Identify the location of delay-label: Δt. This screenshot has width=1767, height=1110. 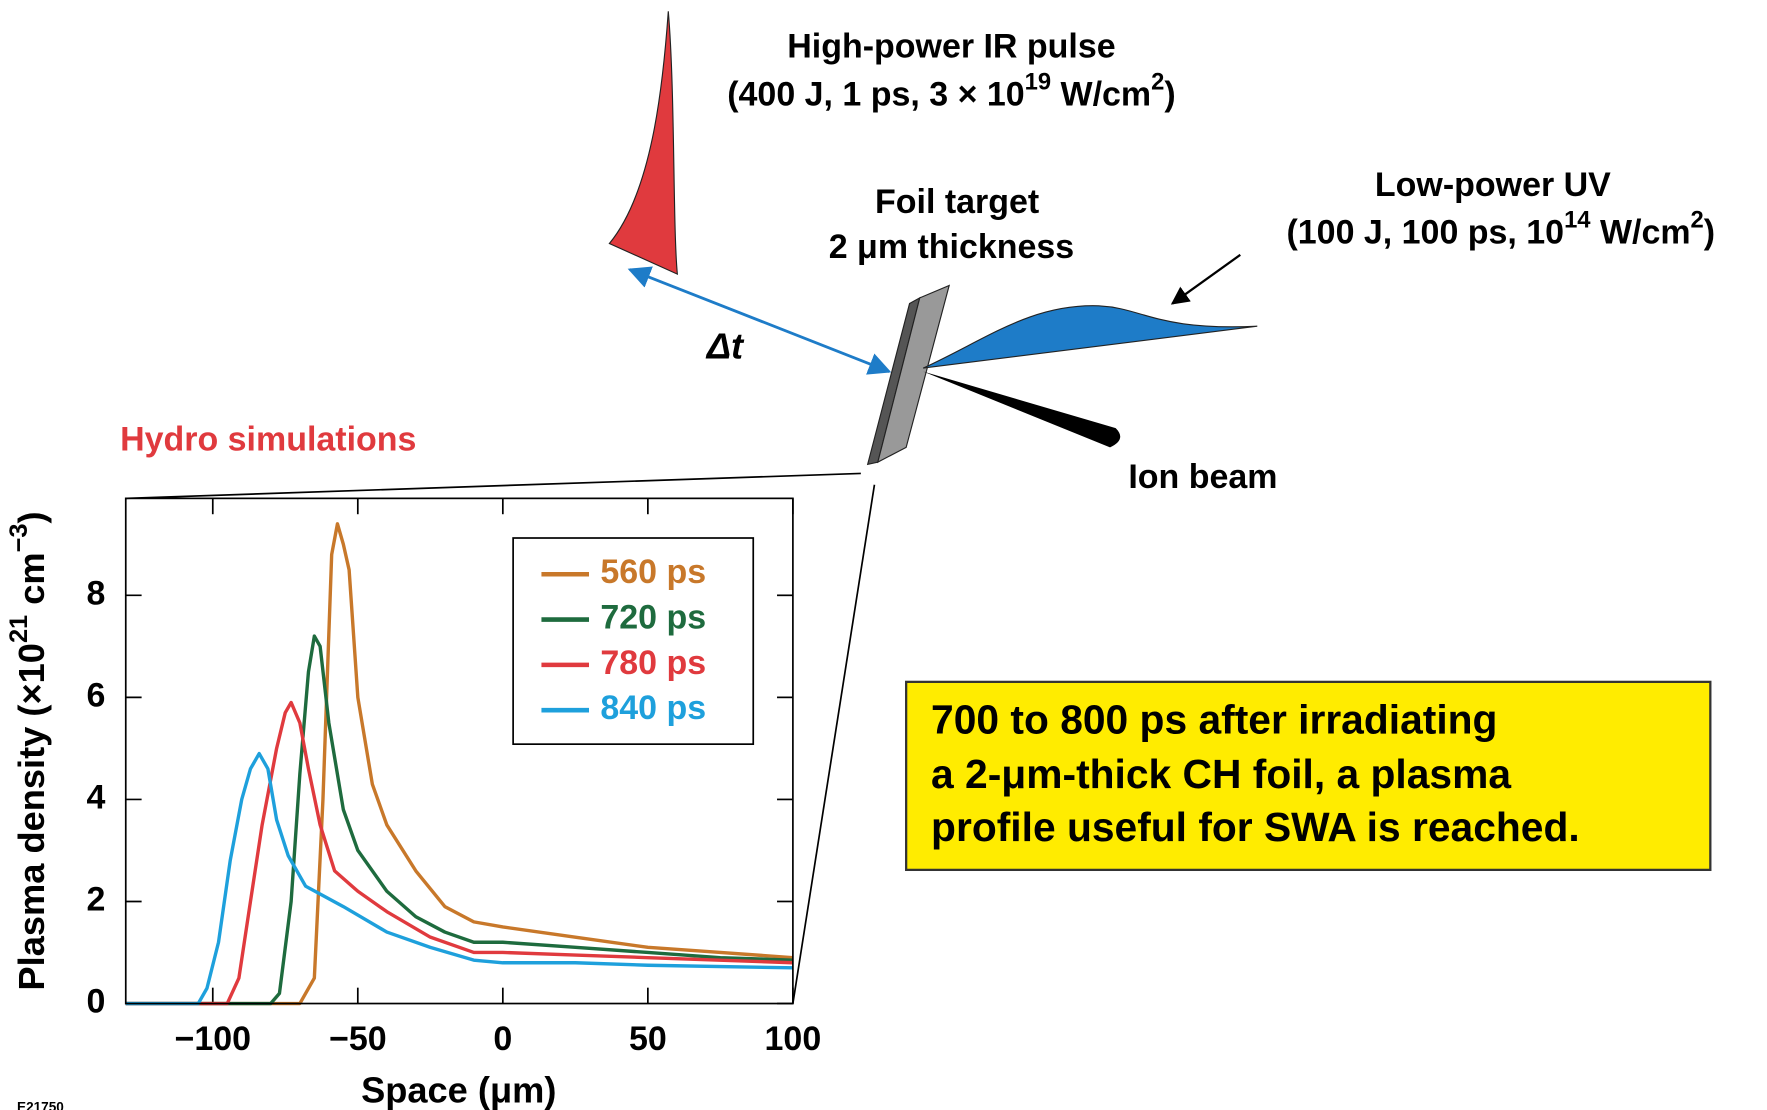
(725, 345).